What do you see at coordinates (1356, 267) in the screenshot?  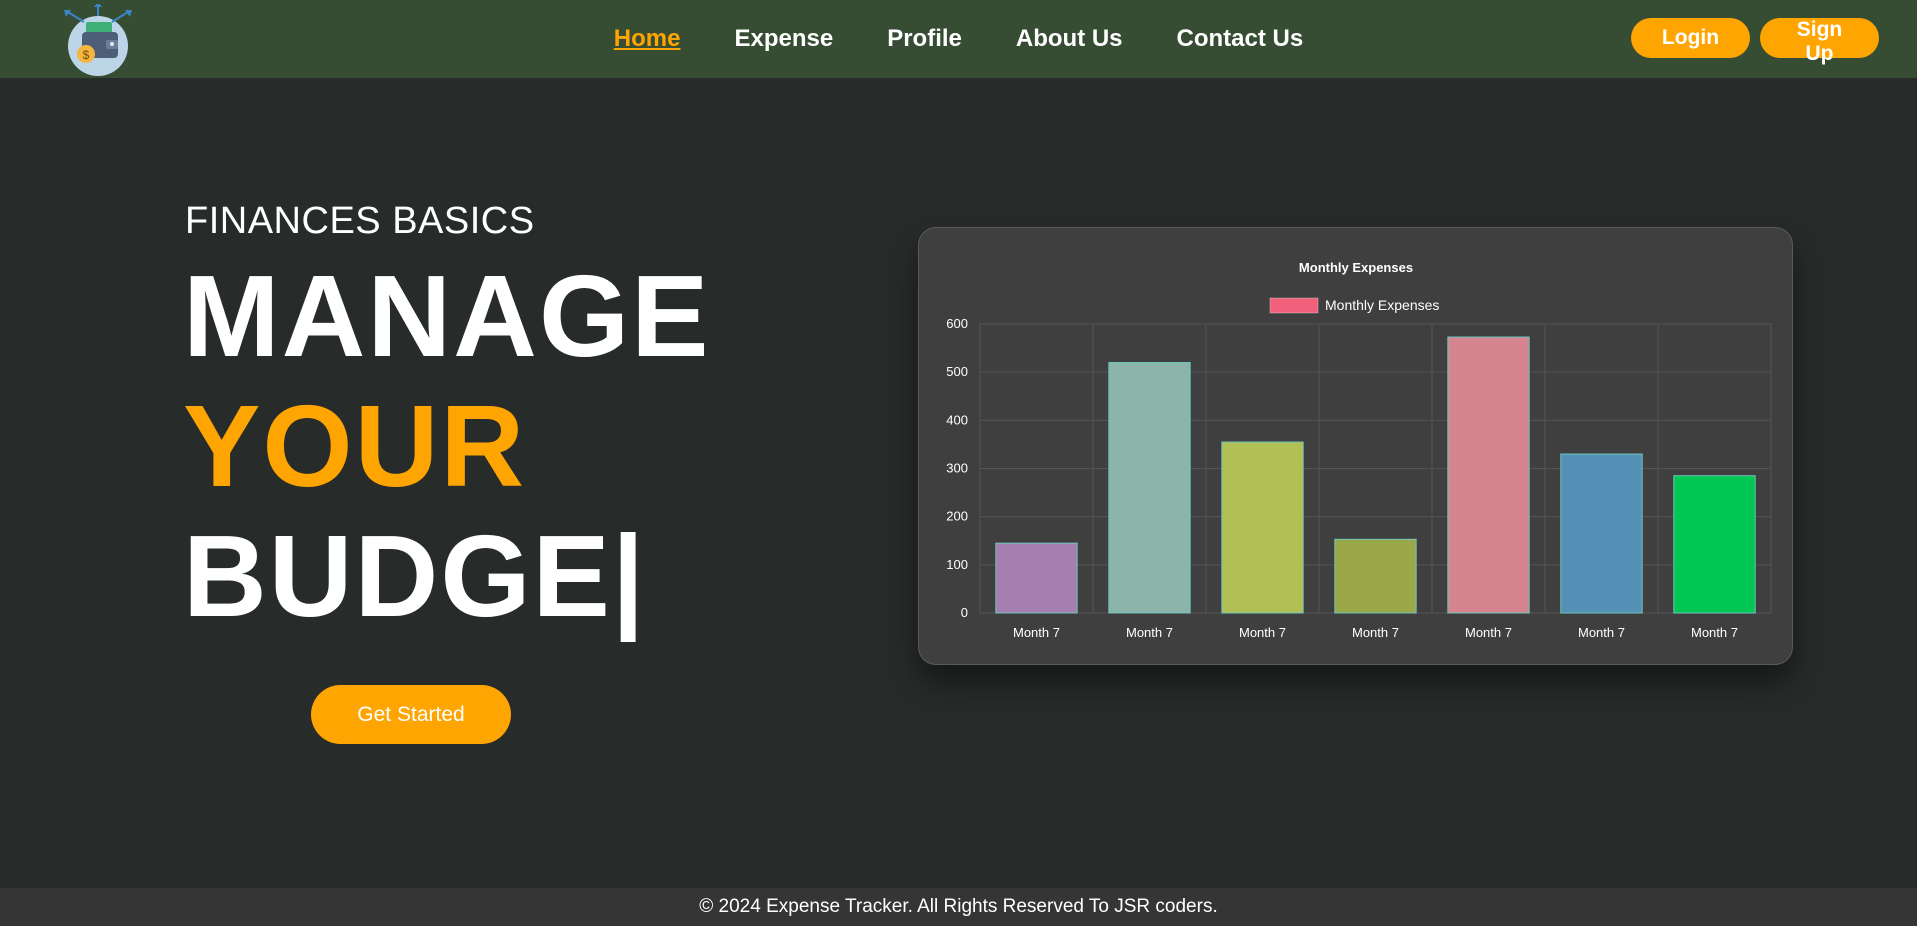 I see `chart-title: Monthly Expenses` at bounding box center [1356, 267].